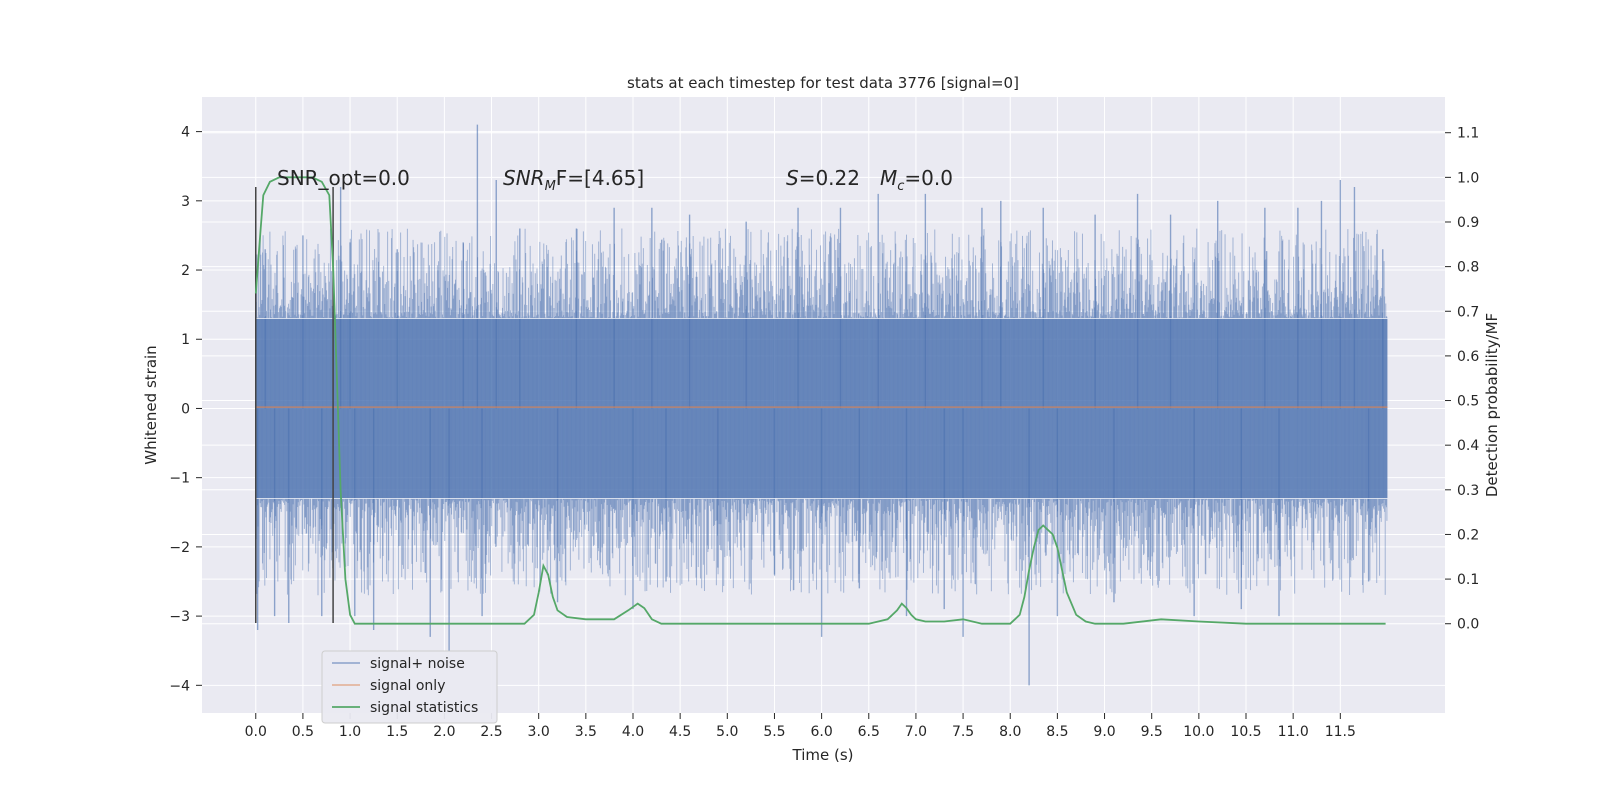 The height and width of the screenshot is (800, 1600). I want to click on right-y-tick-label: 0.1, so click(1468, 580).